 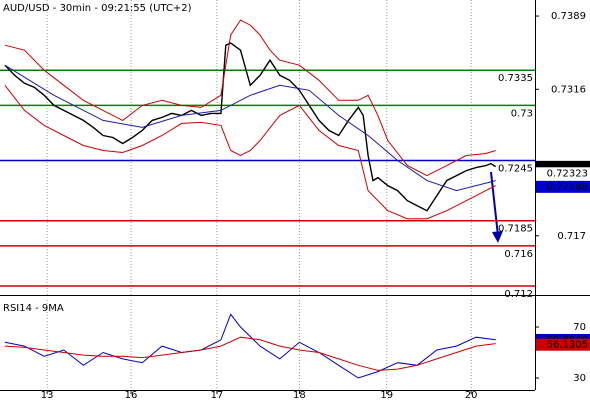 I want to click on y-tick-label: 0.7389, so click(x=568, y=16).